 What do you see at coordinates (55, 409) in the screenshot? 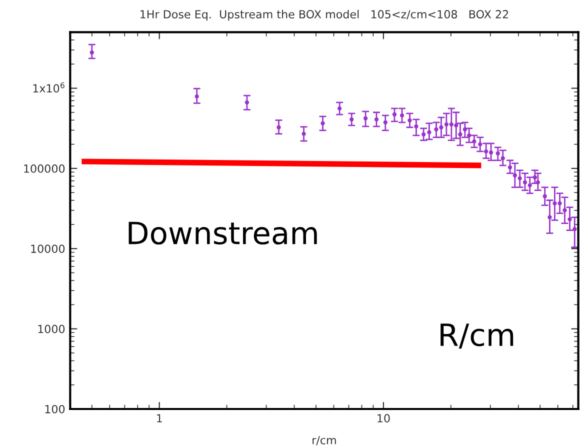
I see `y-tick-label: 100` at bounding box center [55, 409].